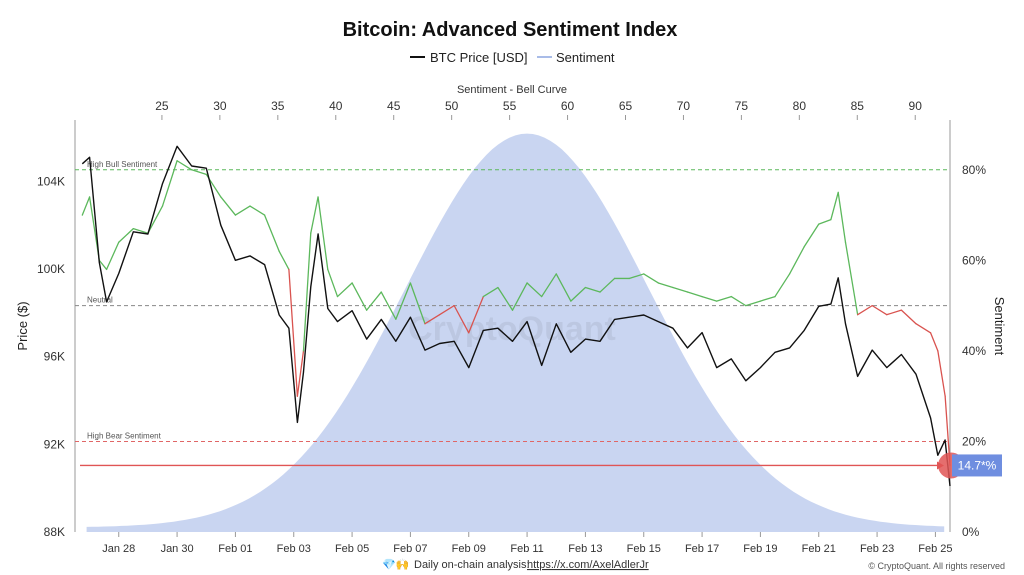  What do you see at coordinates (469, 549) in the screenshot?
I see `x-tick-label: Feb 09` at bounding box center [469, 549].